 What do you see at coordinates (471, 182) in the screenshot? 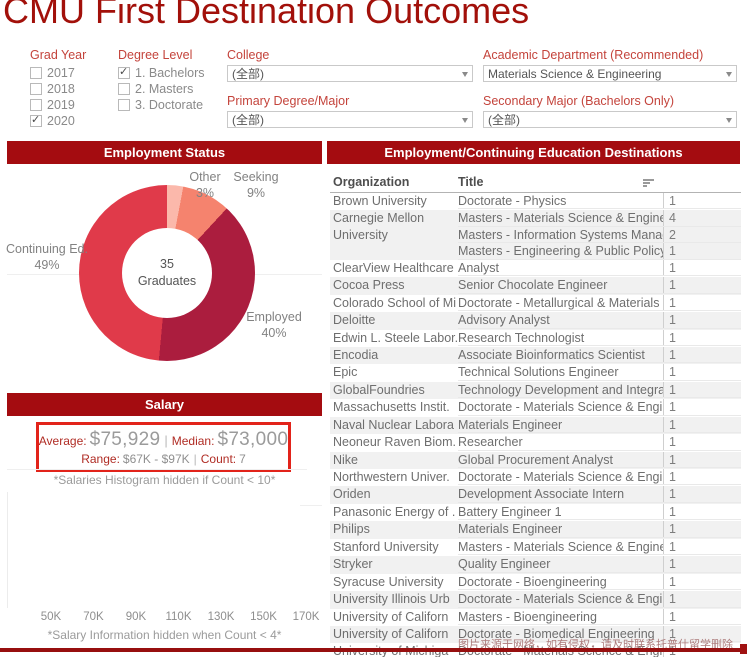
I see `column-header-title: Title` at bounding box center [471, 182].